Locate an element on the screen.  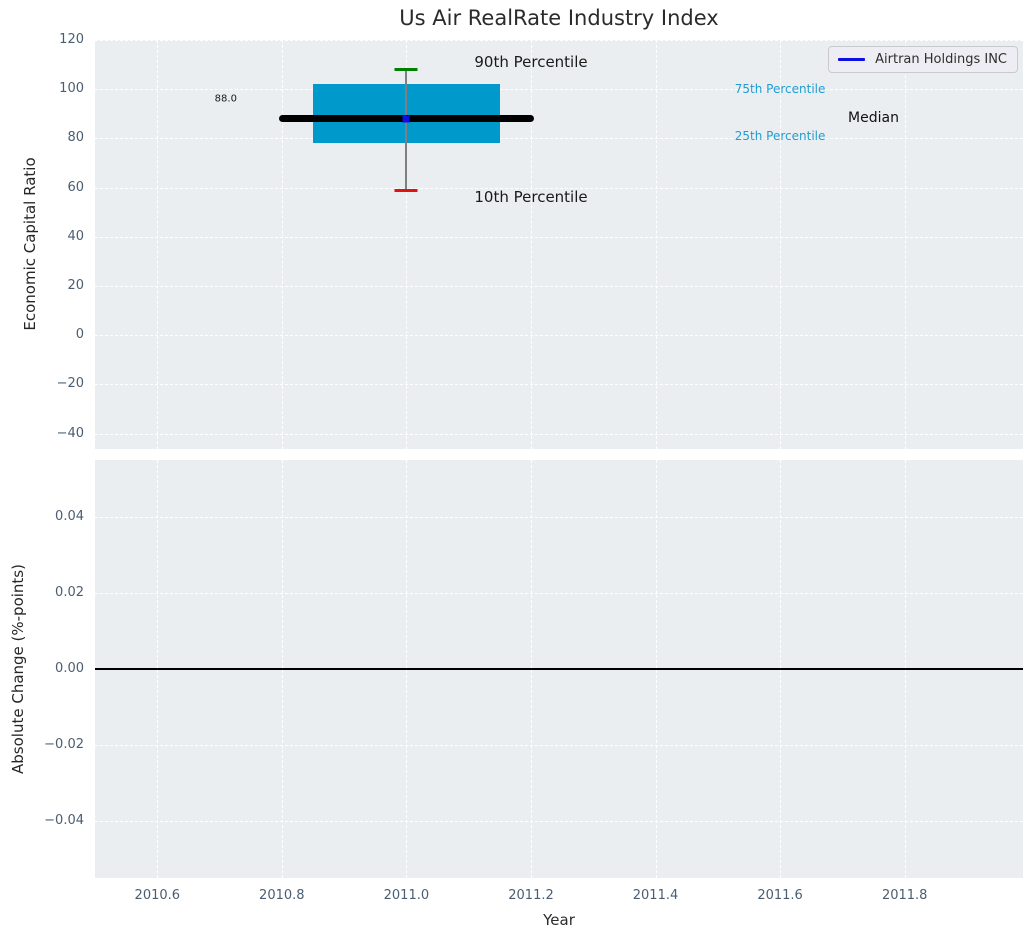
y-tick-label: 80 is located at coordinates (75, 138).